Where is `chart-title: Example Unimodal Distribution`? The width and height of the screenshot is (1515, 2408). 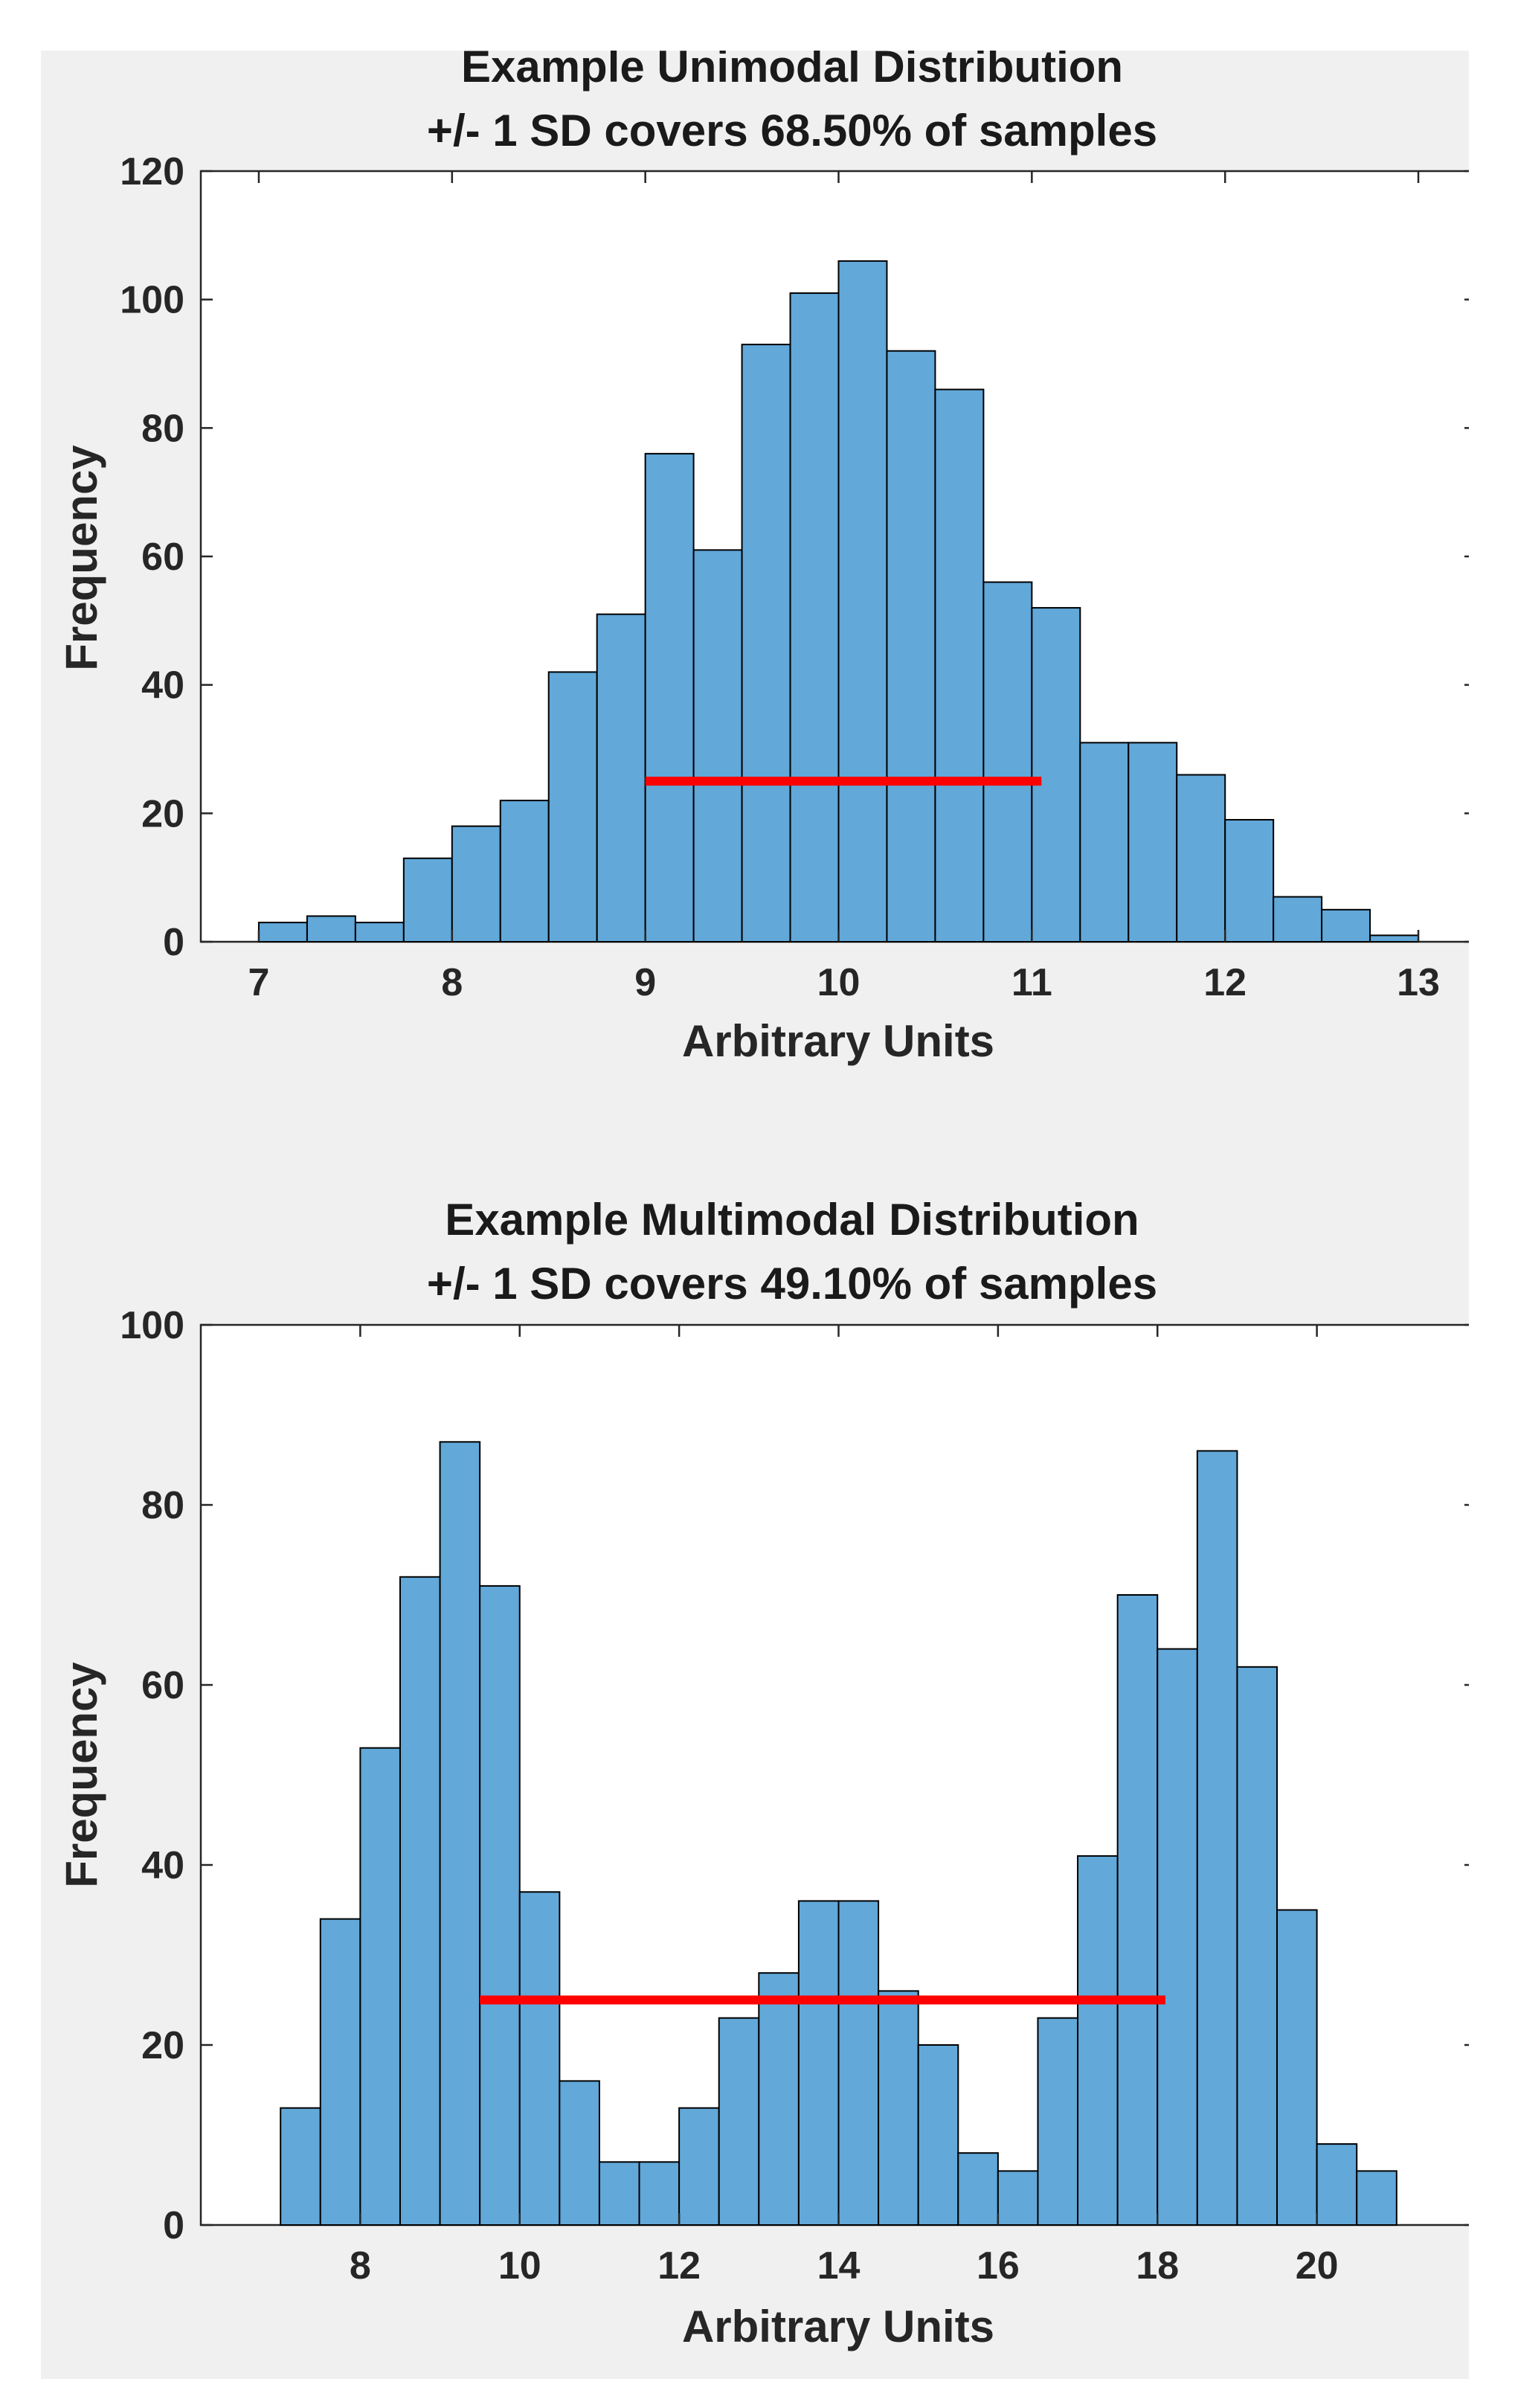
chart-title: Example Unimodal Distribution is located at coordinates (792, 71).